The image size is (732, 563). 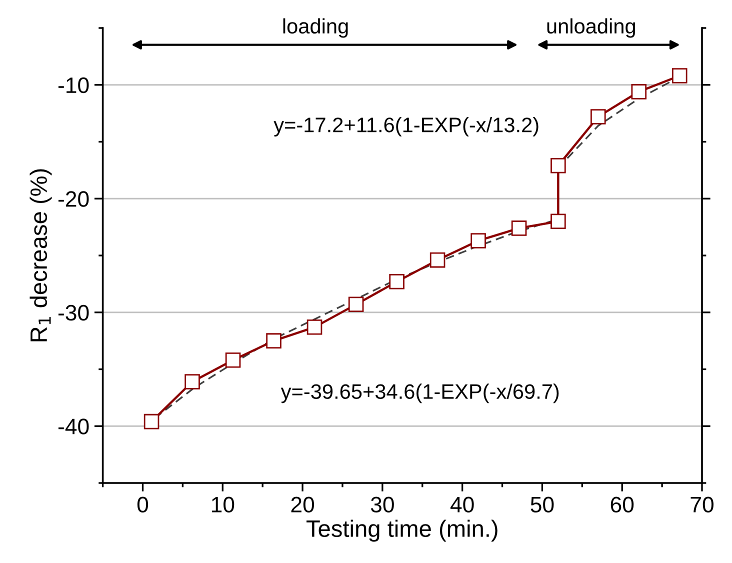 I want to click on x-tick-label: 50, so click(x=542, y=504).